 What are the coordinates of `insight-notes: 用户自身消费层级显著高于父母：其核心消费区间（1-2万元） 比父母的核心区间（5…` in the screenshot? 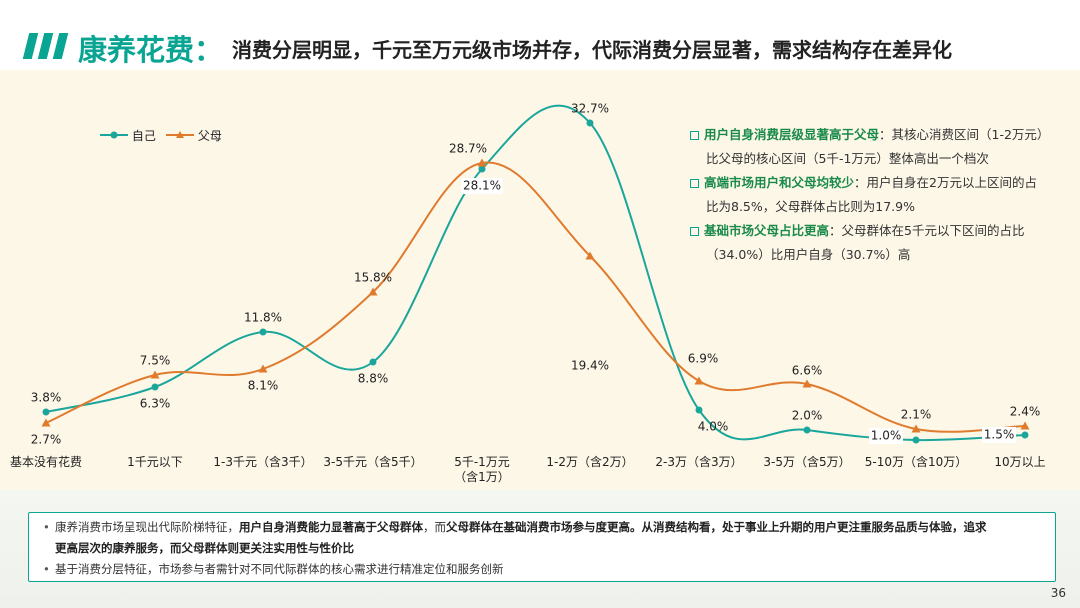 It's located at (880, 195).